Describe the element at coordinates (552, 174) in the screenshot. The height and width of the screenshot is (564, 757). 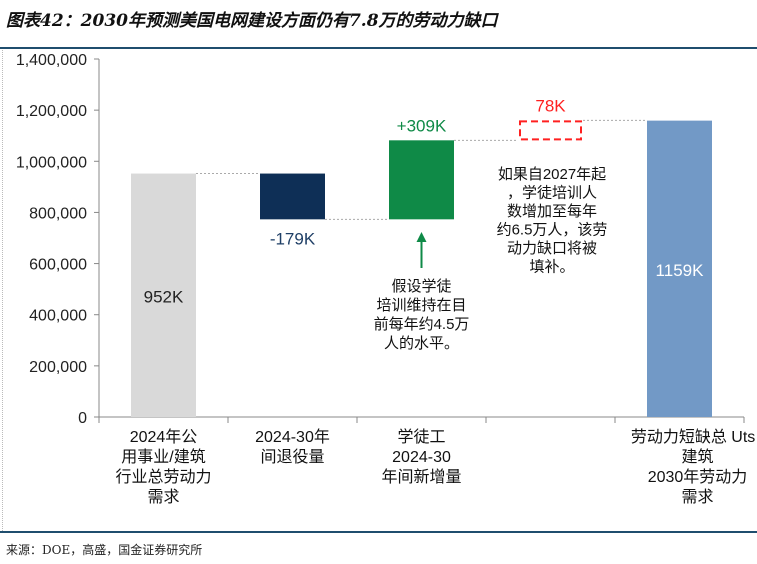
I see `gap-note: 如果自2027年起` at that location.